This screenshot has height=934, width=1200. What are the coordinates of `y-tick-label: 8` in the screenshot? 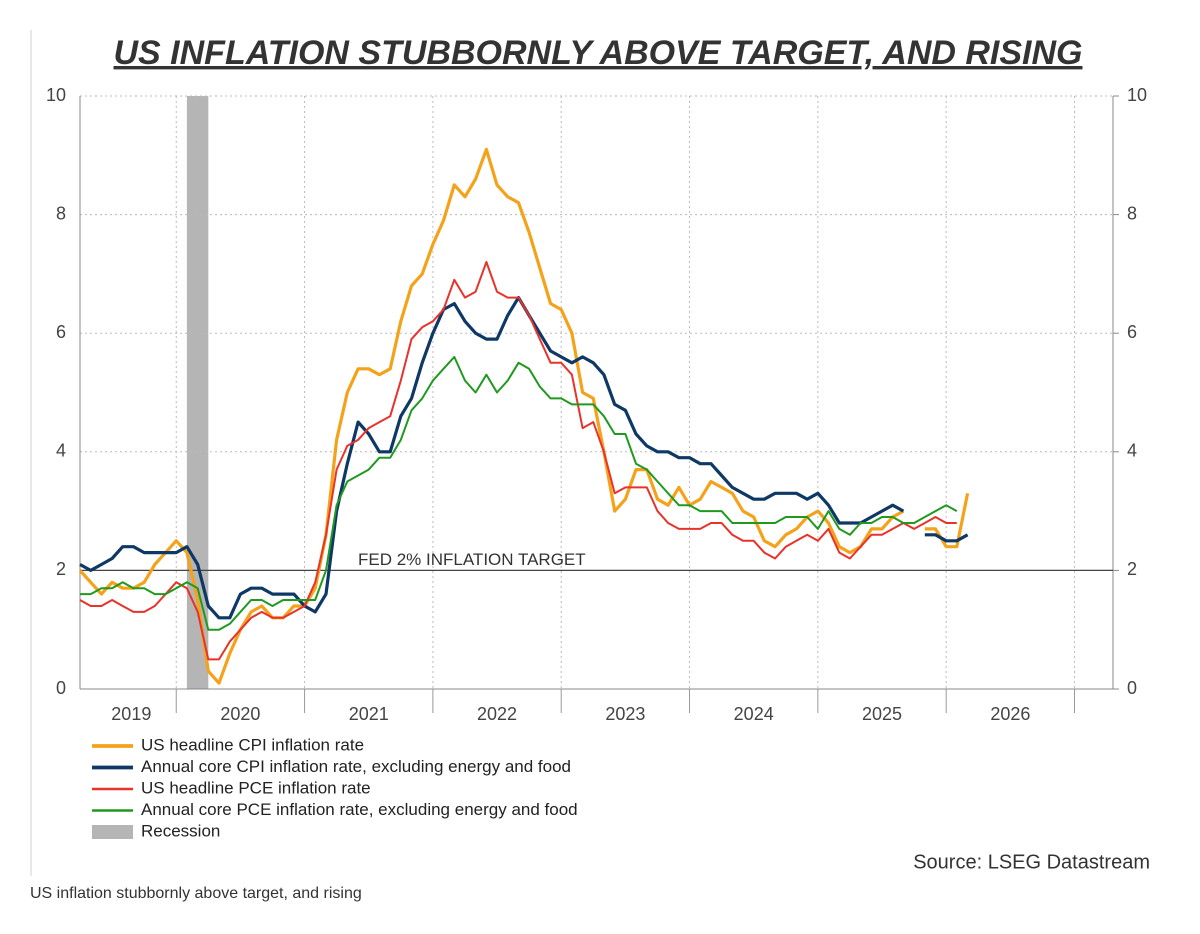 It's located at (61, 213).